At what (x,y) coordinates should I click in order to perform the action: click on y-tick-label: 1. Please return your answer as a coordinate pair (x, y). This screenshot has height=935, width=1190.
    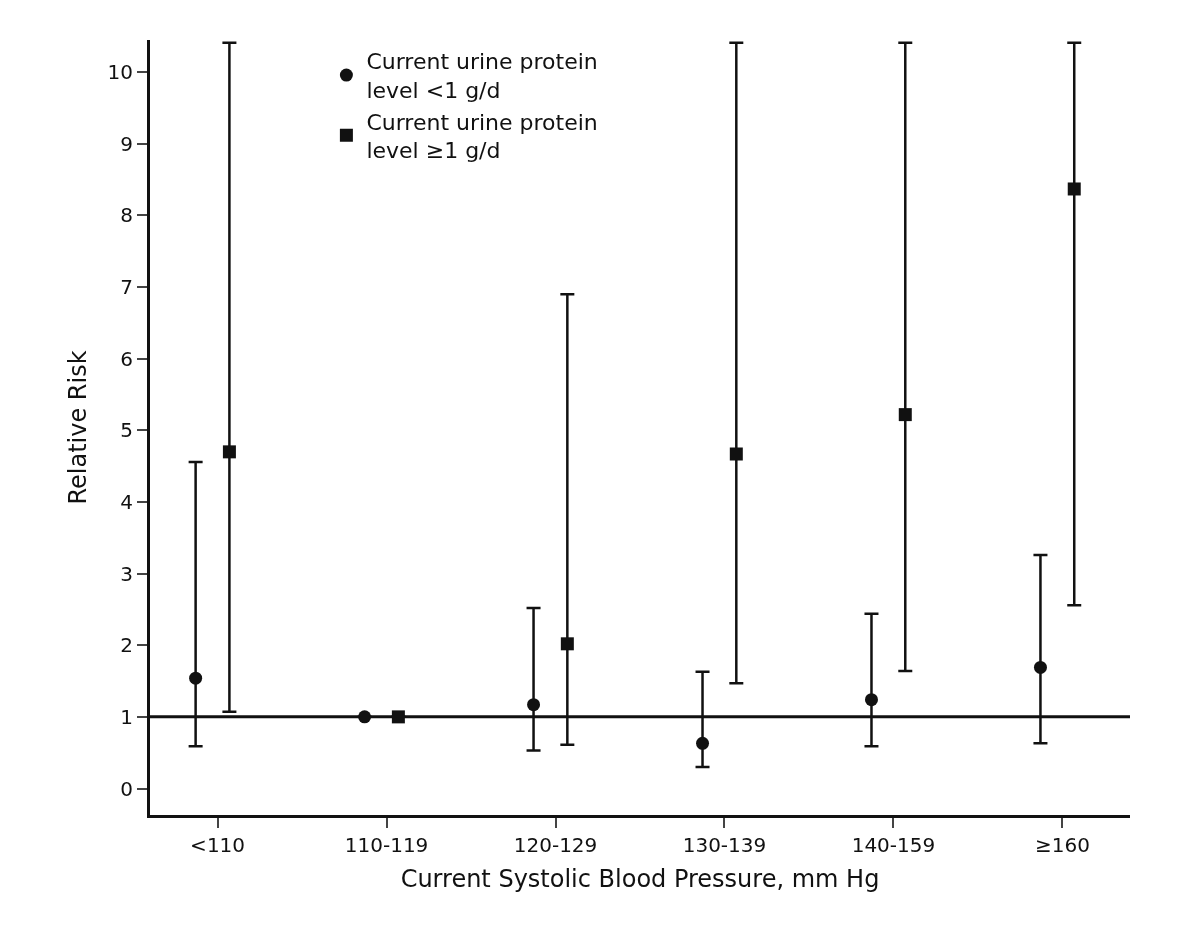
    Looking at the image, I should click on (126, 716).